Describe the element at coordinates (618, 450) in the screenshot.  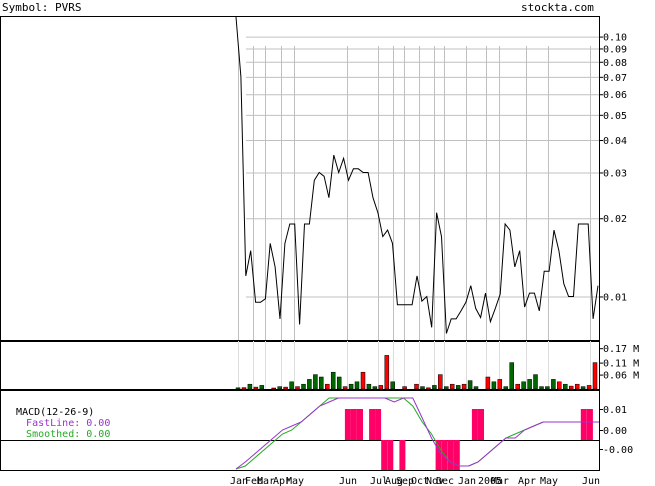
I see `macd-tick-label: -0.00` at that location.